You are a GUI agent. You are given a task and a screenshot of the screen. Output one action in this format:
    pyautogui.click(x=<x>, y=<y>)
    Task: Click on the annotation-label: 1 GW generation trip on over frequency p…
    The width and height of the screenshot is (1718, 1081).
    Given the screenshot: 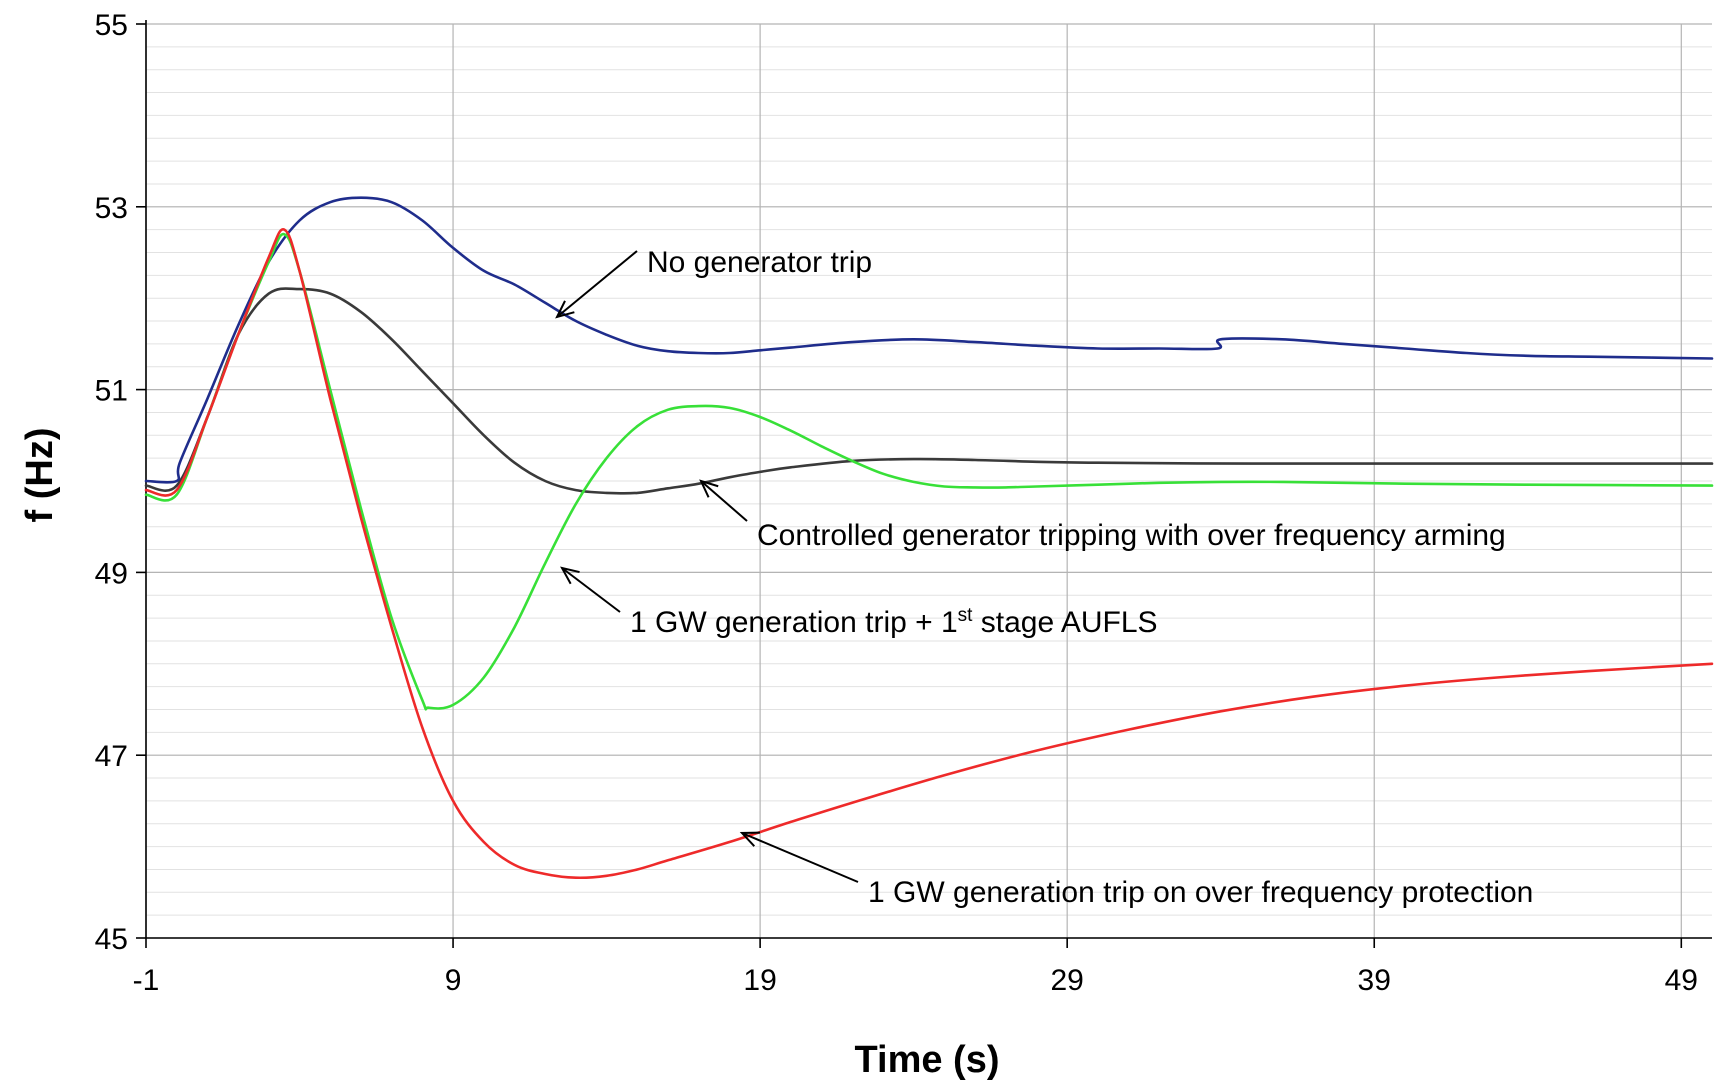 What is the action you would take?
    pyautogui.click(x=1200, y=892)
    